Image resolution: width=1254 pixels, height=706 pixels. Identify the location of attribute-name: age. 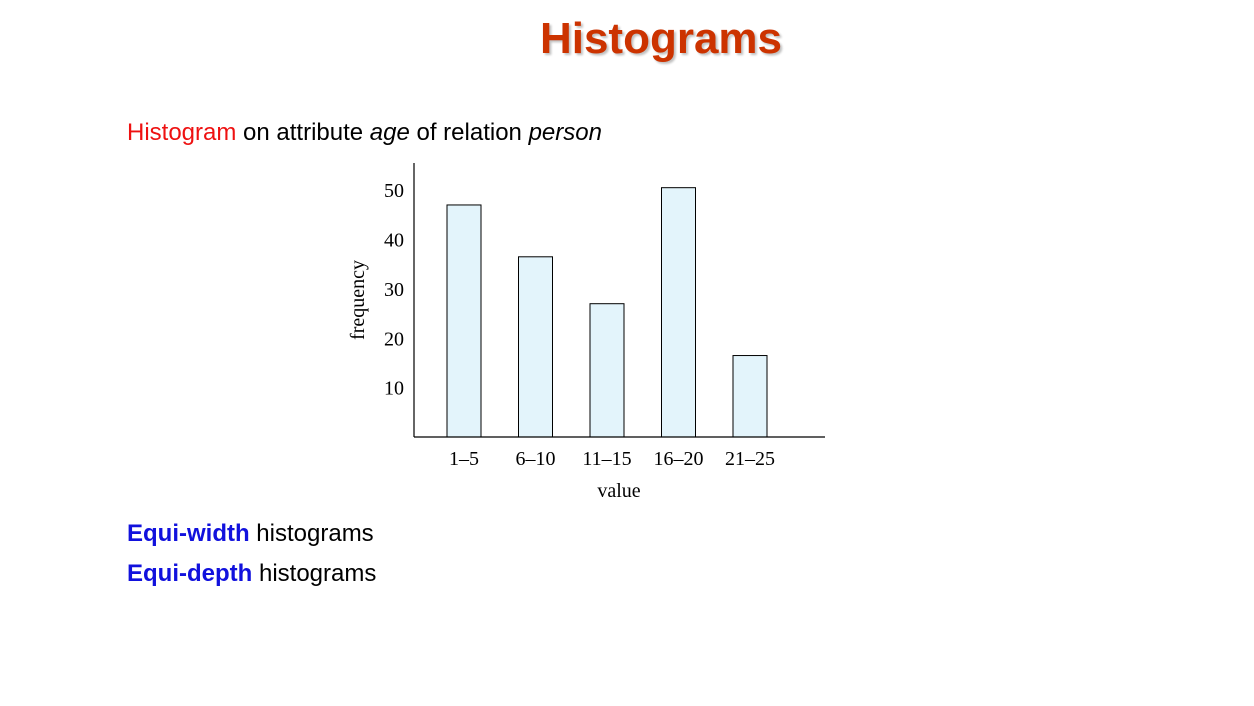
(389, 132).